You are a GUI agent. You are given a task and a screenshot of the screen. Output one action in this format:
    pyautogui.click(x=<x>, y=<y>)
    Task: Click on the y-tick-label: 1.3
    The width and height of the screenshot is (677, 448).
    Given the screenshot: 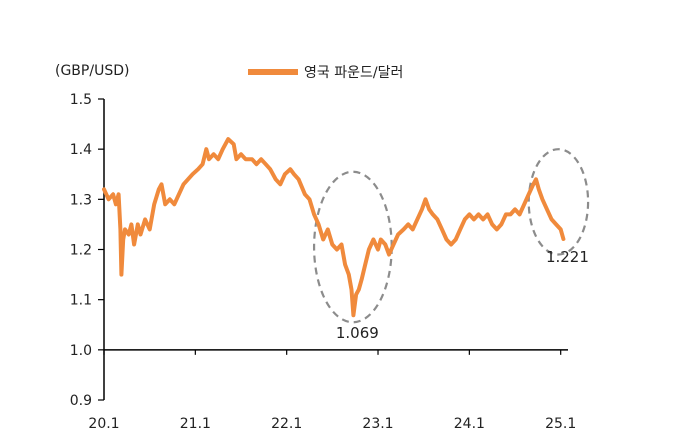 What is the action you would take?
    pyautogui.click(x=81, y=200)
    